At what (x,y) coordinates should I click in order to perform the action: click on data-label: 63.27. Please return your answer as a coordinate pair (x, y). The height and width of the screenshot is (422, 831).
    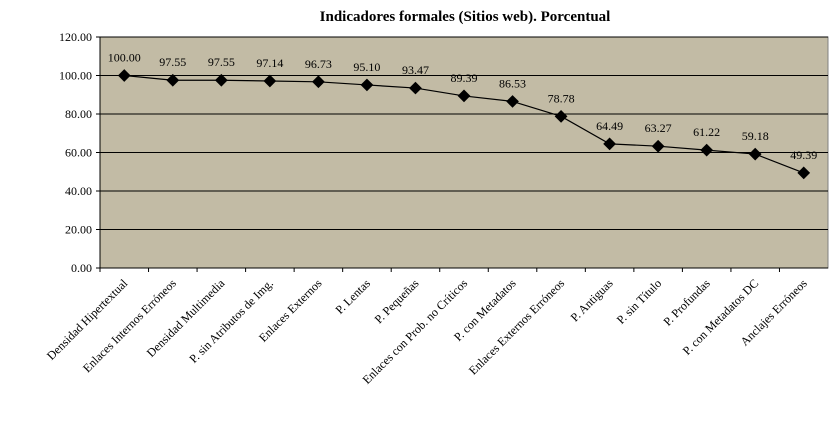
    Looking at the image, I should click on (658, 128).